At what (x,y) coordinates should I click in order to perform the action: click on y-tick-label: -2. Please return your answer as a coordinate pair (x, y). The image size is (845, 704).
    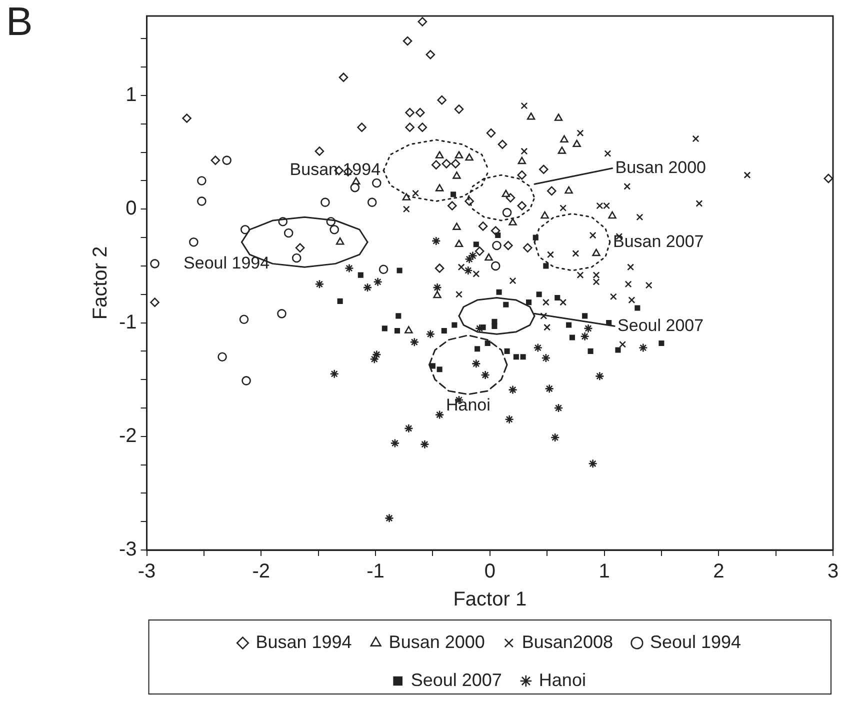
    Looking at the image, I should click on (127, 435).